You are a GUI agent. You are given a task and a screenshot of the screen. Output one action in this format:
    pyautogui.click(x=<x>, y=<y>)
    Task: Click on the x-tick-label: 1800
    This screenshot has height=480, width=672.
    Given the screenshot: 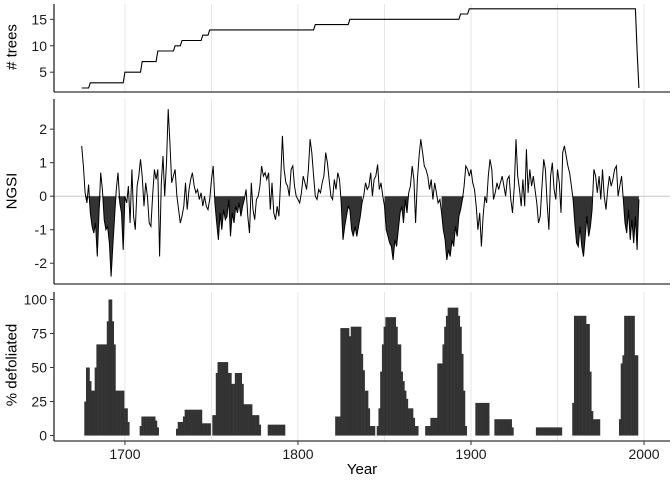 What is the action you would take?
    pyautogui.click(x=297, y=454)
    